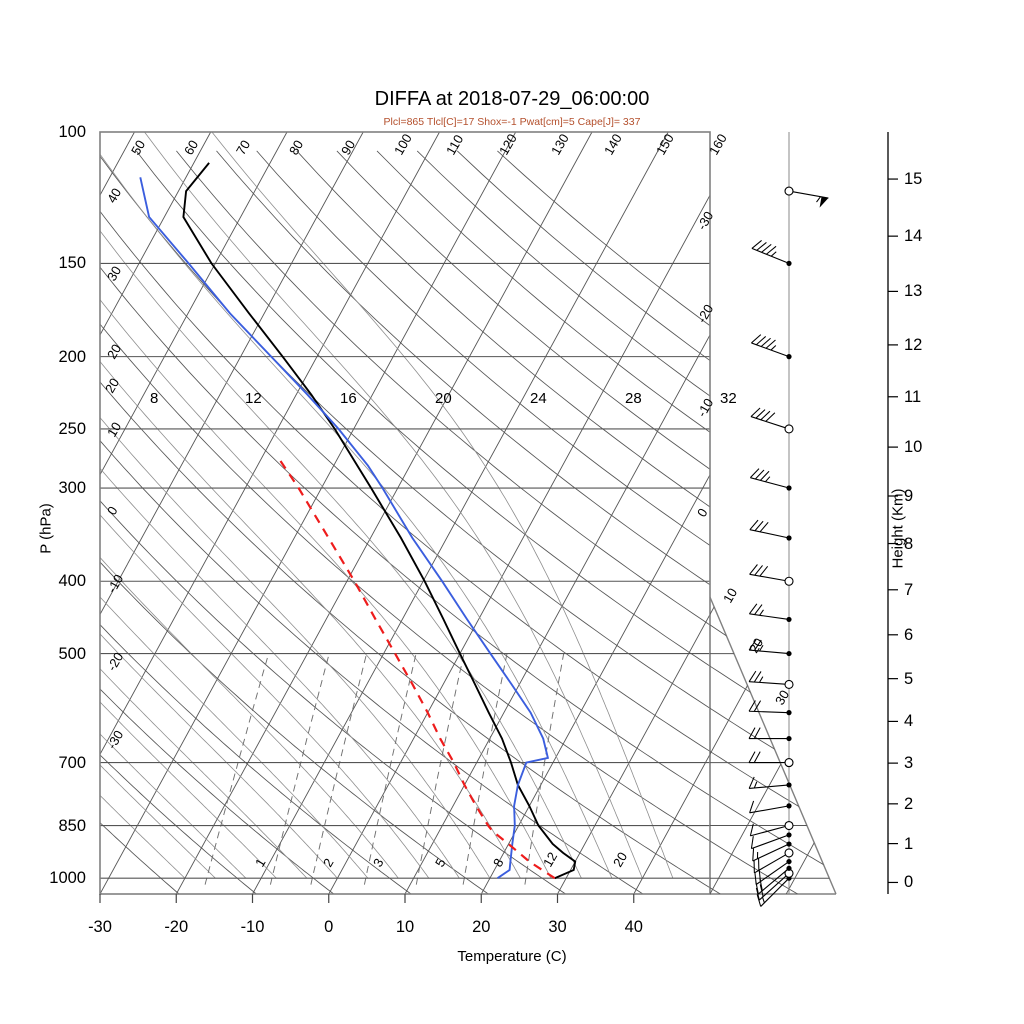  I want to click on pressure-tick-label: 200, so click(72, 356).